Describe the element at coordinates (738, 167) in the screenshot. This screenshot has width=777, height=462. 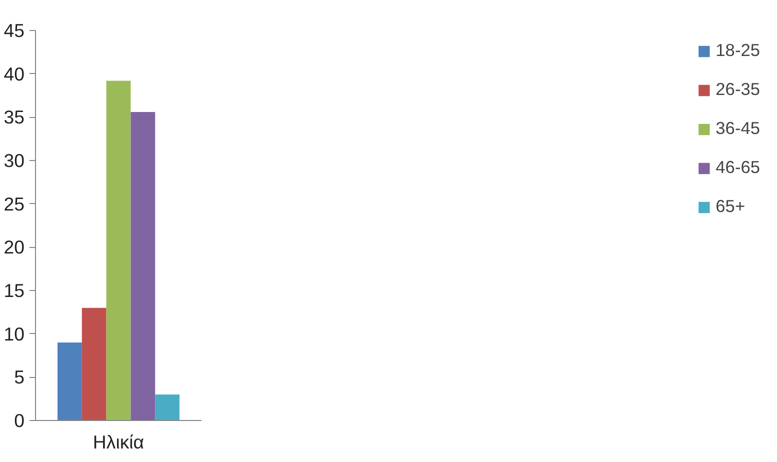
I see `legend-label: 46-65` at that location.